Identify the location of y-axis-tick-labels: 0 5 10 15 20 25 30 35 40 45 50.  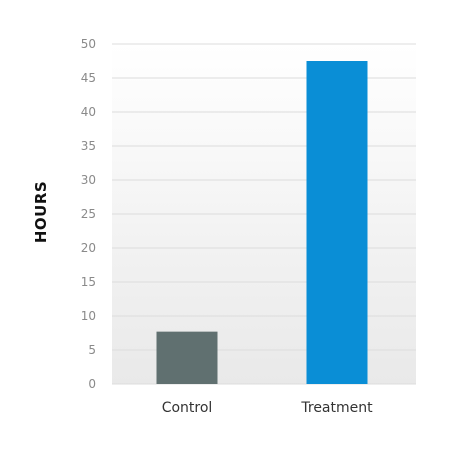
(88, 214).